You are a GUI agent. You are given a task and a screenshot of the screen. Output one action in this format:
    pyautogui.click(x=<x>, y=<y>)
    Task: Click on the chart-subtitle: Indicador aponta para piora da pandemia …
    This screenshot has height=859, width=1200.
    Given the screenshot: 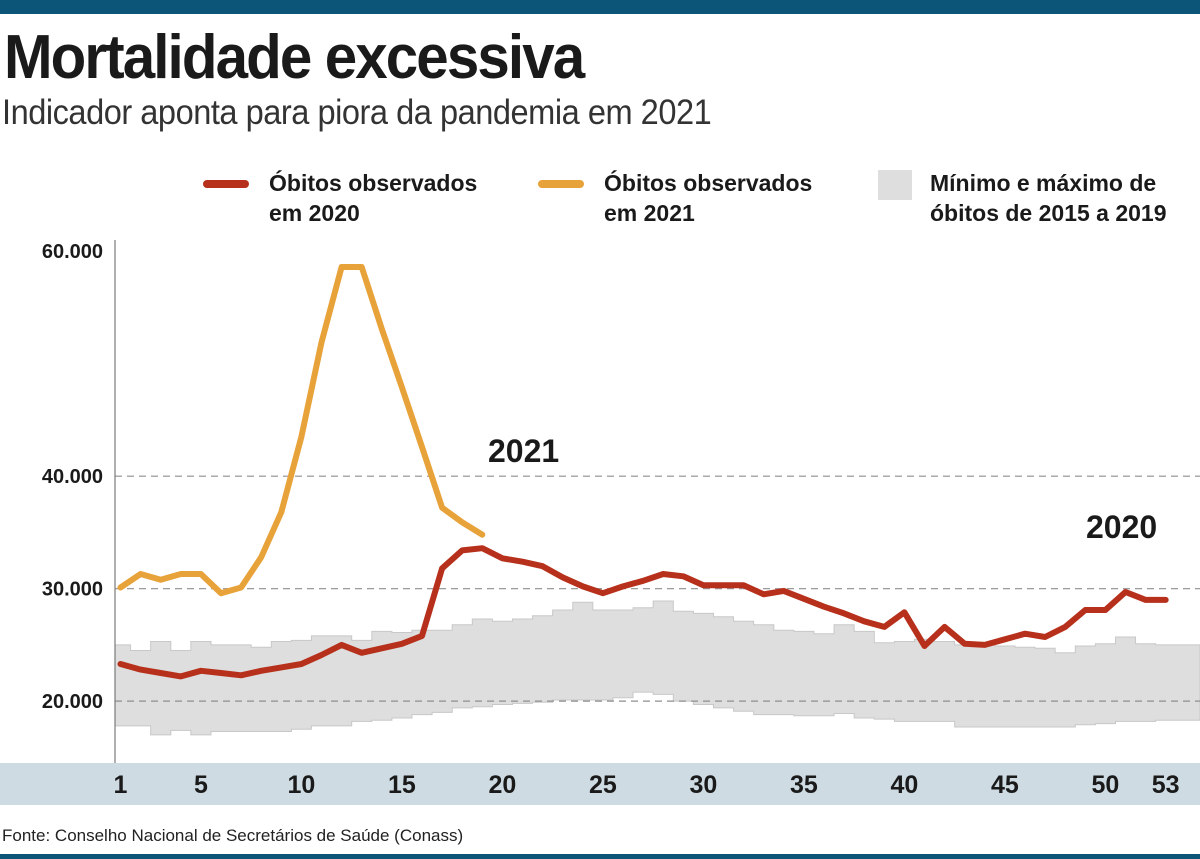 What is the action you would take?
    pyautogui.click(x=357, y=112)
    